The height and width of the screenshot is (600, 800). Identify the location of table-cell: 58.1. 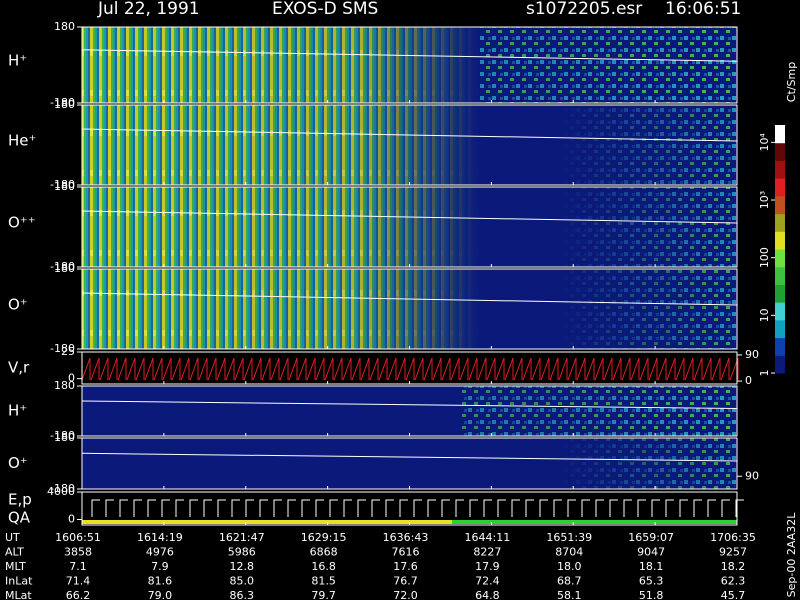
(569, 594).